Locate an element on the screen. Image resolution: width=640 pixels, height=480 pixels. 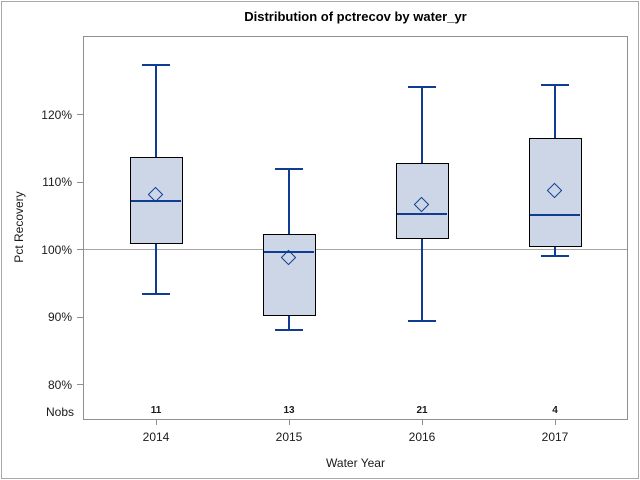
nobs-value: 4 is located at coordinates (555, 410).